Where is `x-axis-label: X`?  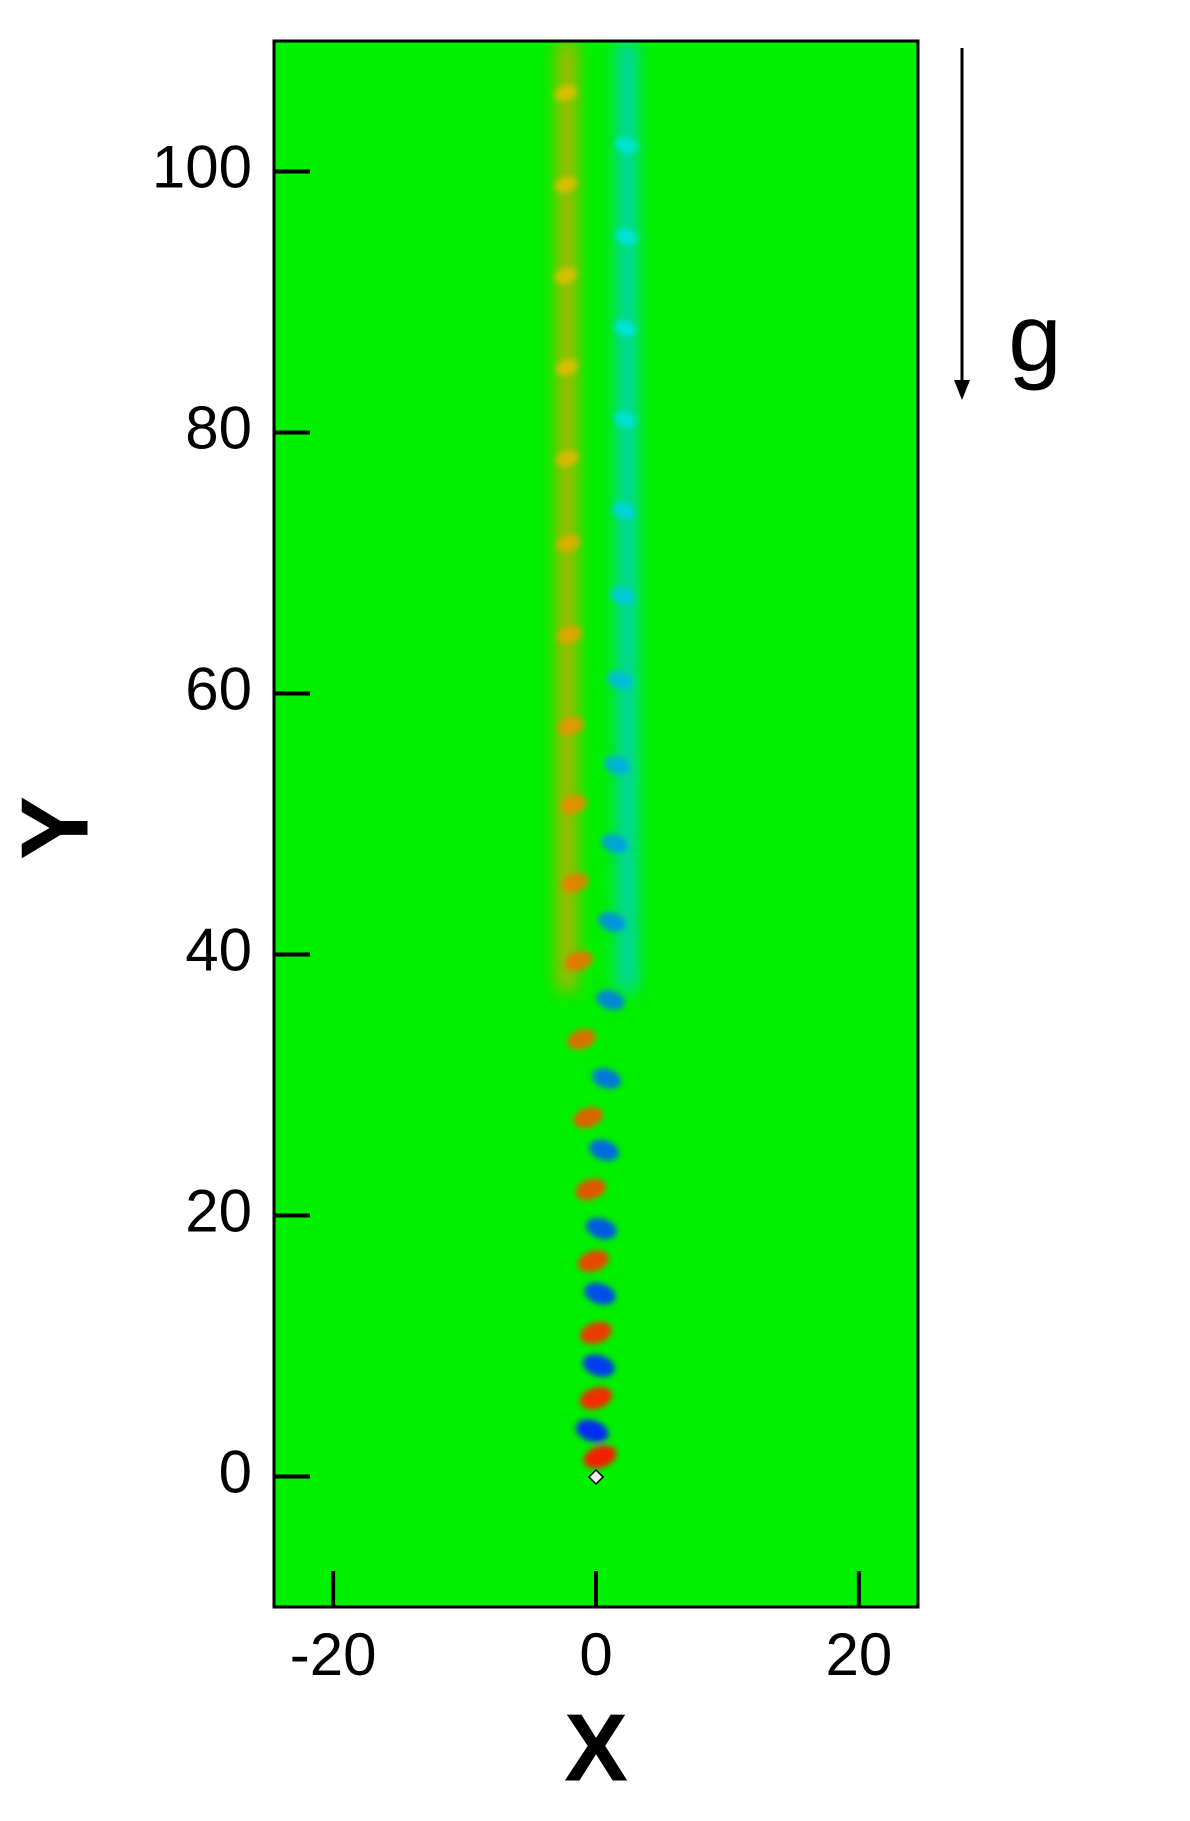 x-axis-label: X is located at coordinates (596, 1747).